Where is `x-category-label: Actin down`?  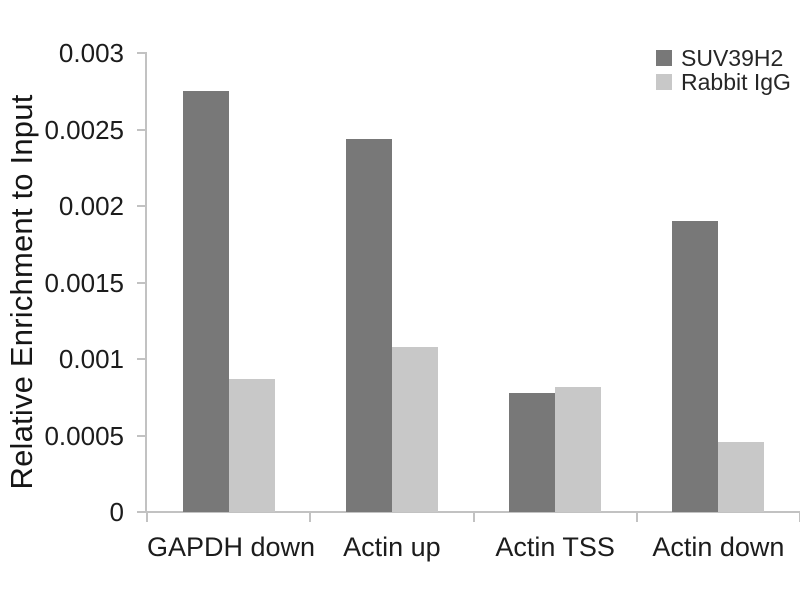 x-category-label: Actin down is located at coordinates (718, 547).